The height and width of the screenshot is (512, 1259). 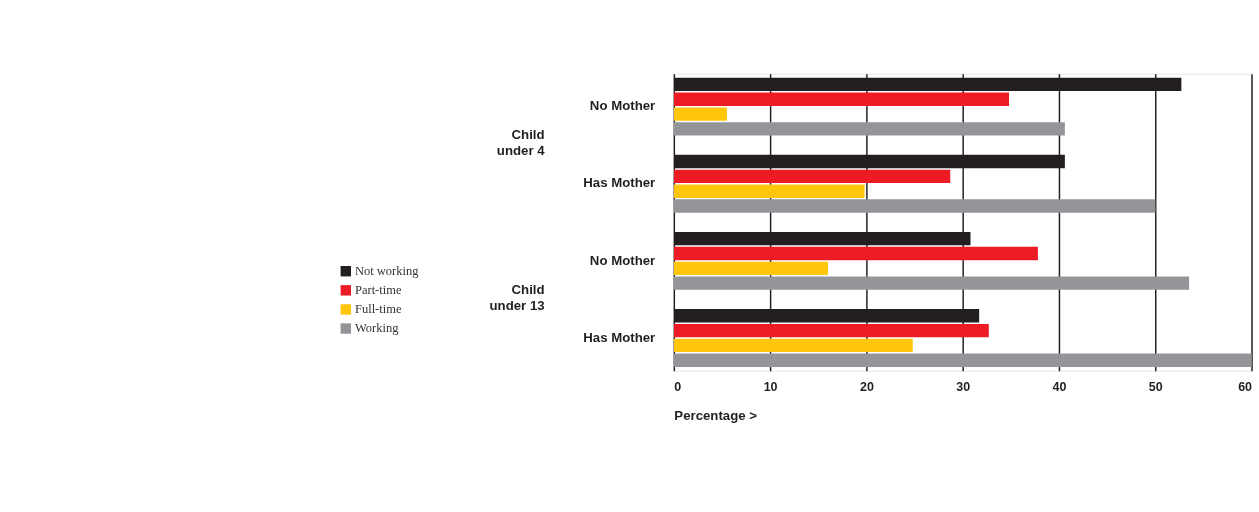 What do you see at coordinates (376, 328) in the screenshot?
I see `legend-label: Working` at bounding box center [376, 328].